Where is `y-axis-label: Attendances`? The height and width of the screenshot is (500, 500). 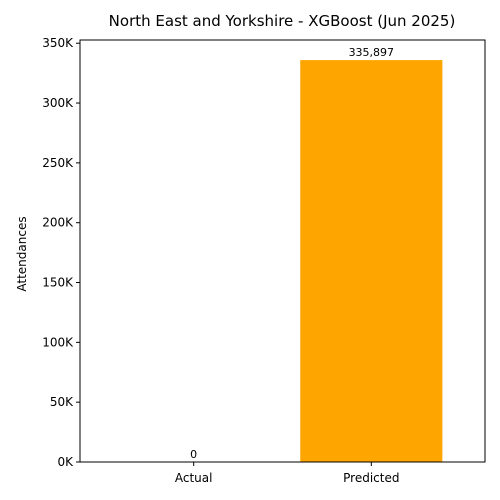
y-axis-label: Attendances is located at coordinates (22, 253).